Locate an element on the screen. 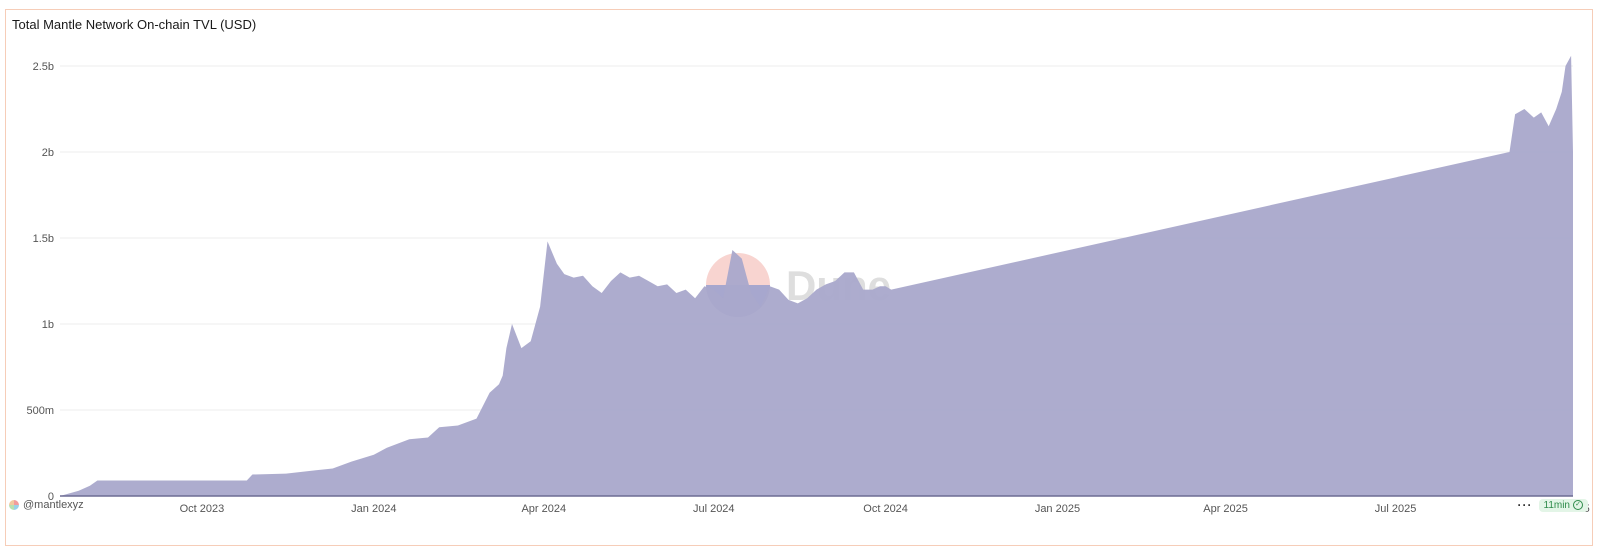  freshness-label: 11min is located at coordinates (1557, 505).